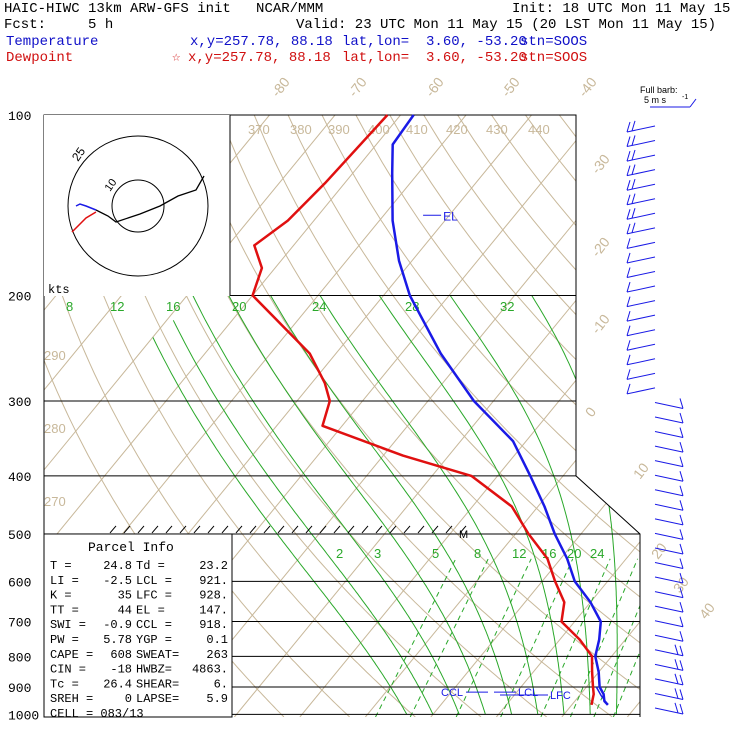 This screenshot has height=740, width=740. What do you see at coordinates (497, 129) in the screenshot?
I see `theta-label: 430` at bounding box center [497, 129].